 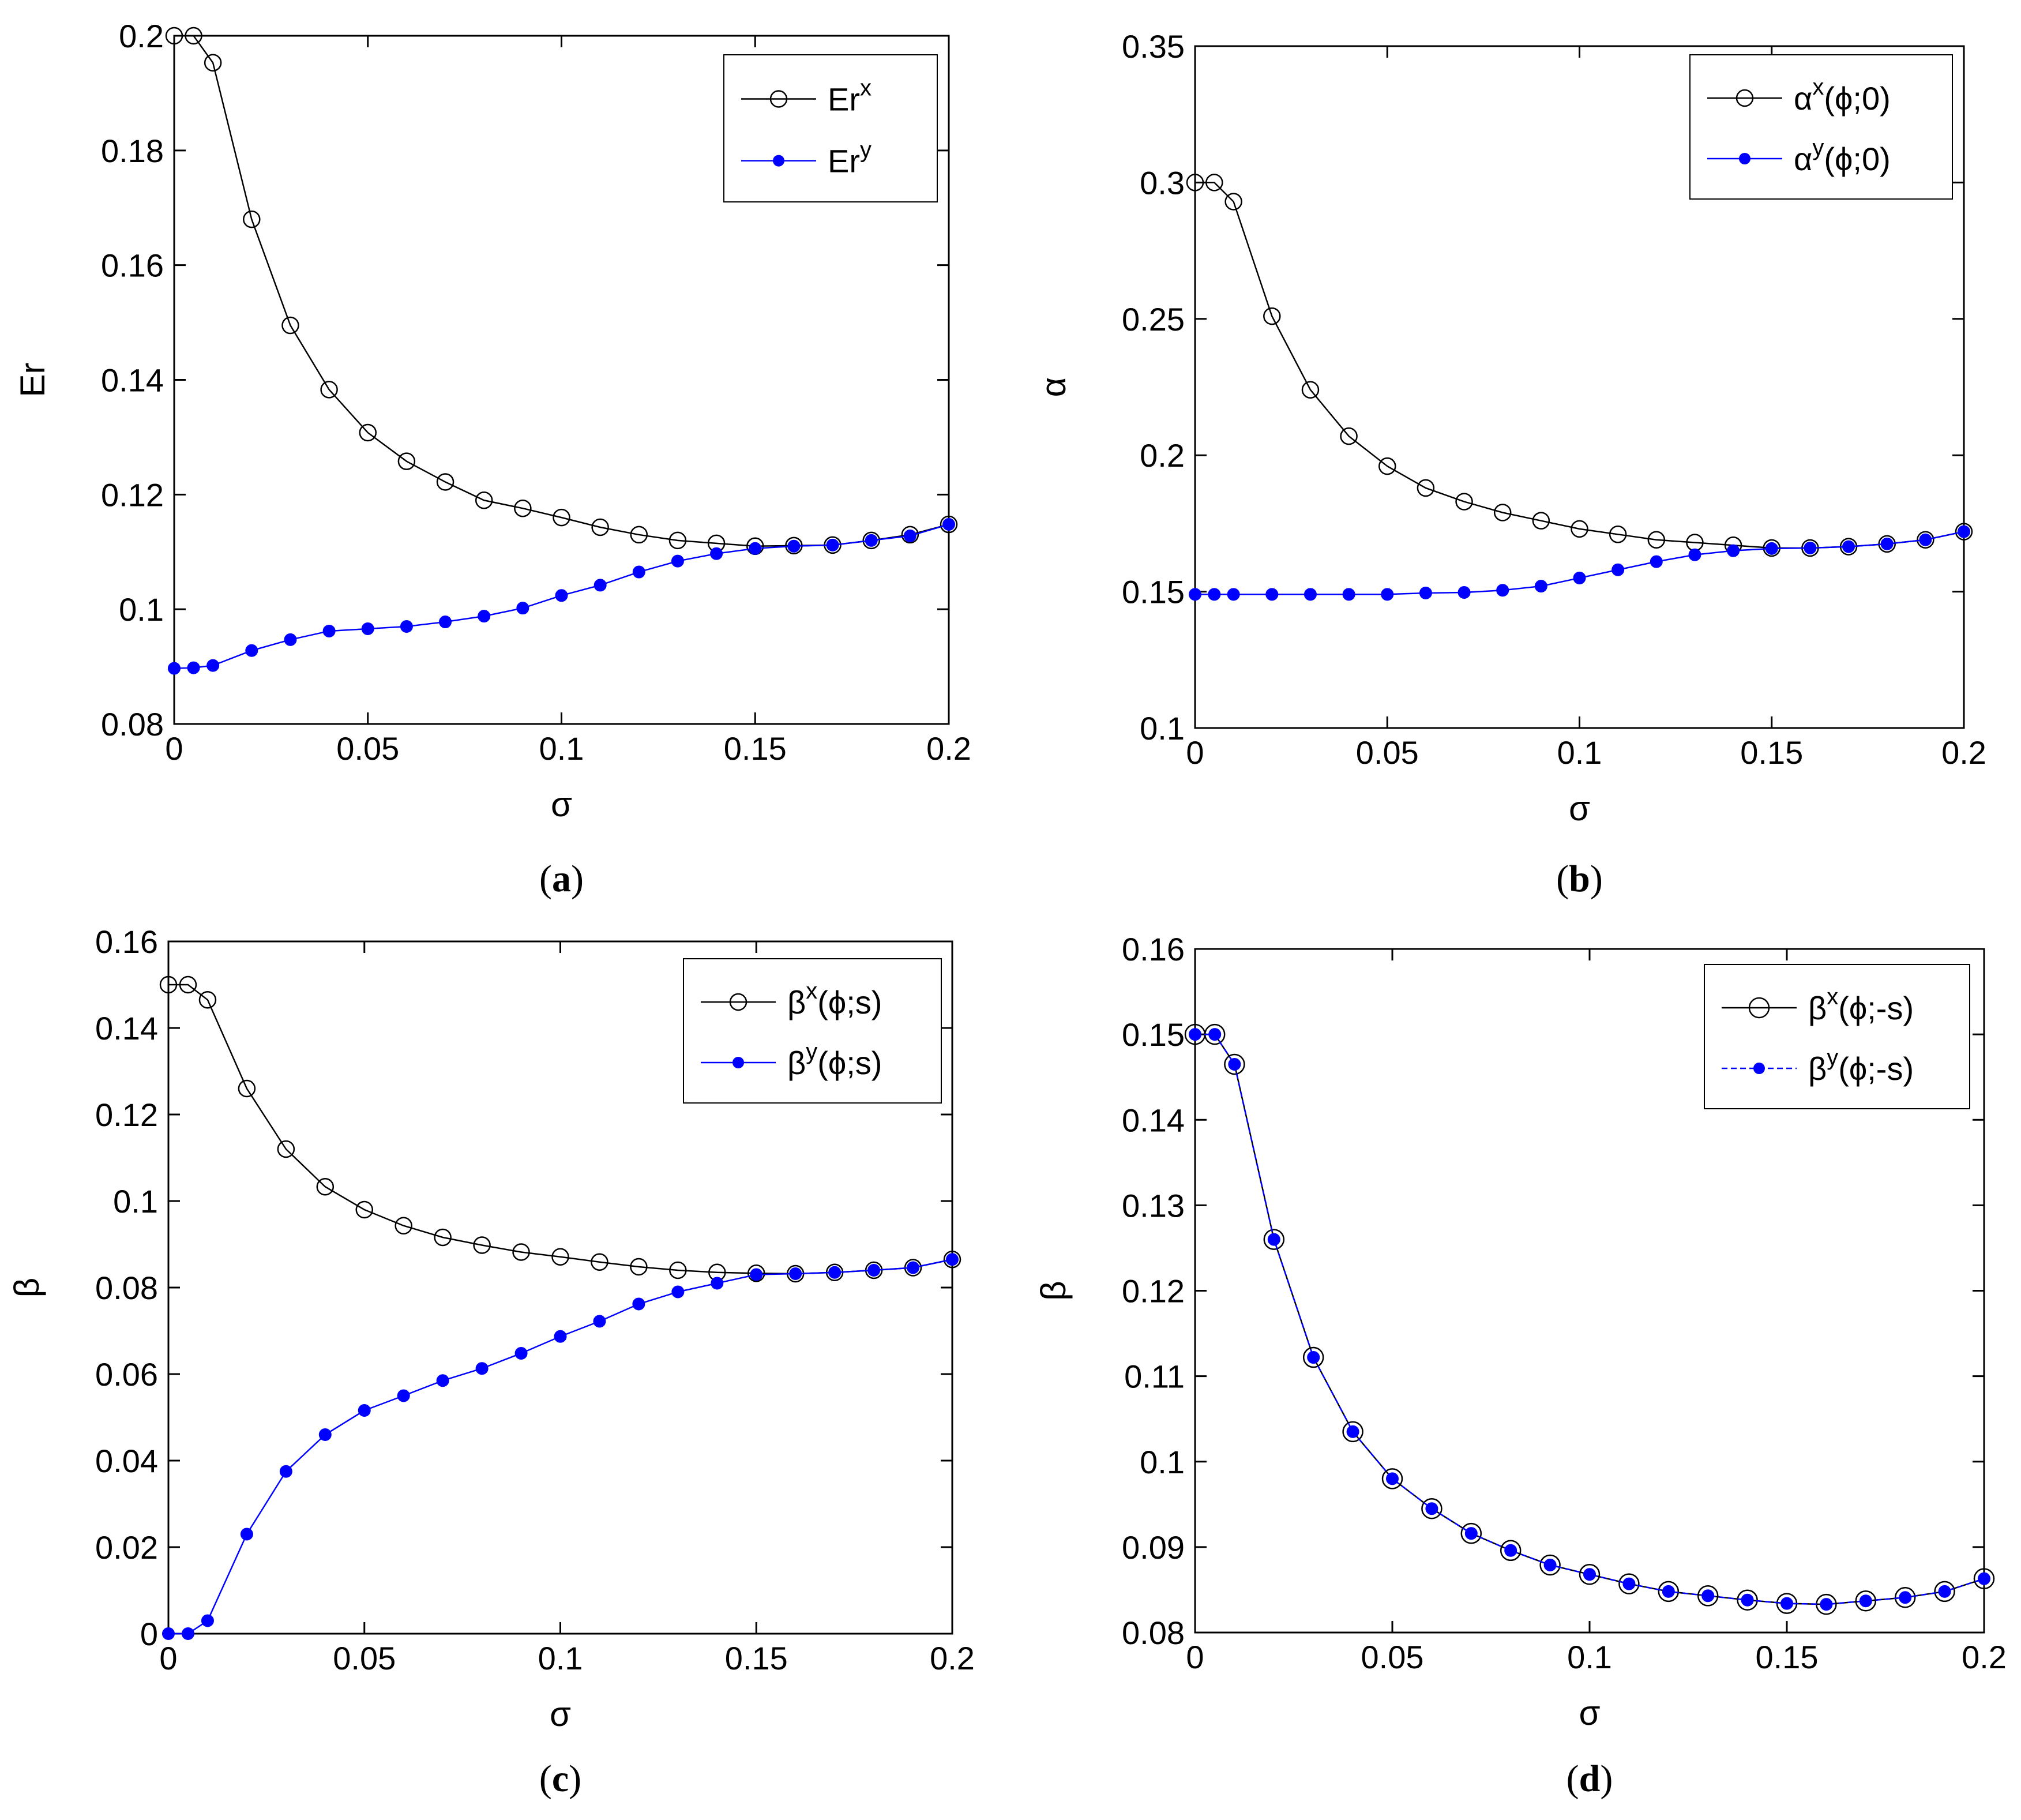 What do you see at coordinates (1195, 1657) in the screenshot?
I see `x-tick-label: 0` at bounding box center [1195, 1657].